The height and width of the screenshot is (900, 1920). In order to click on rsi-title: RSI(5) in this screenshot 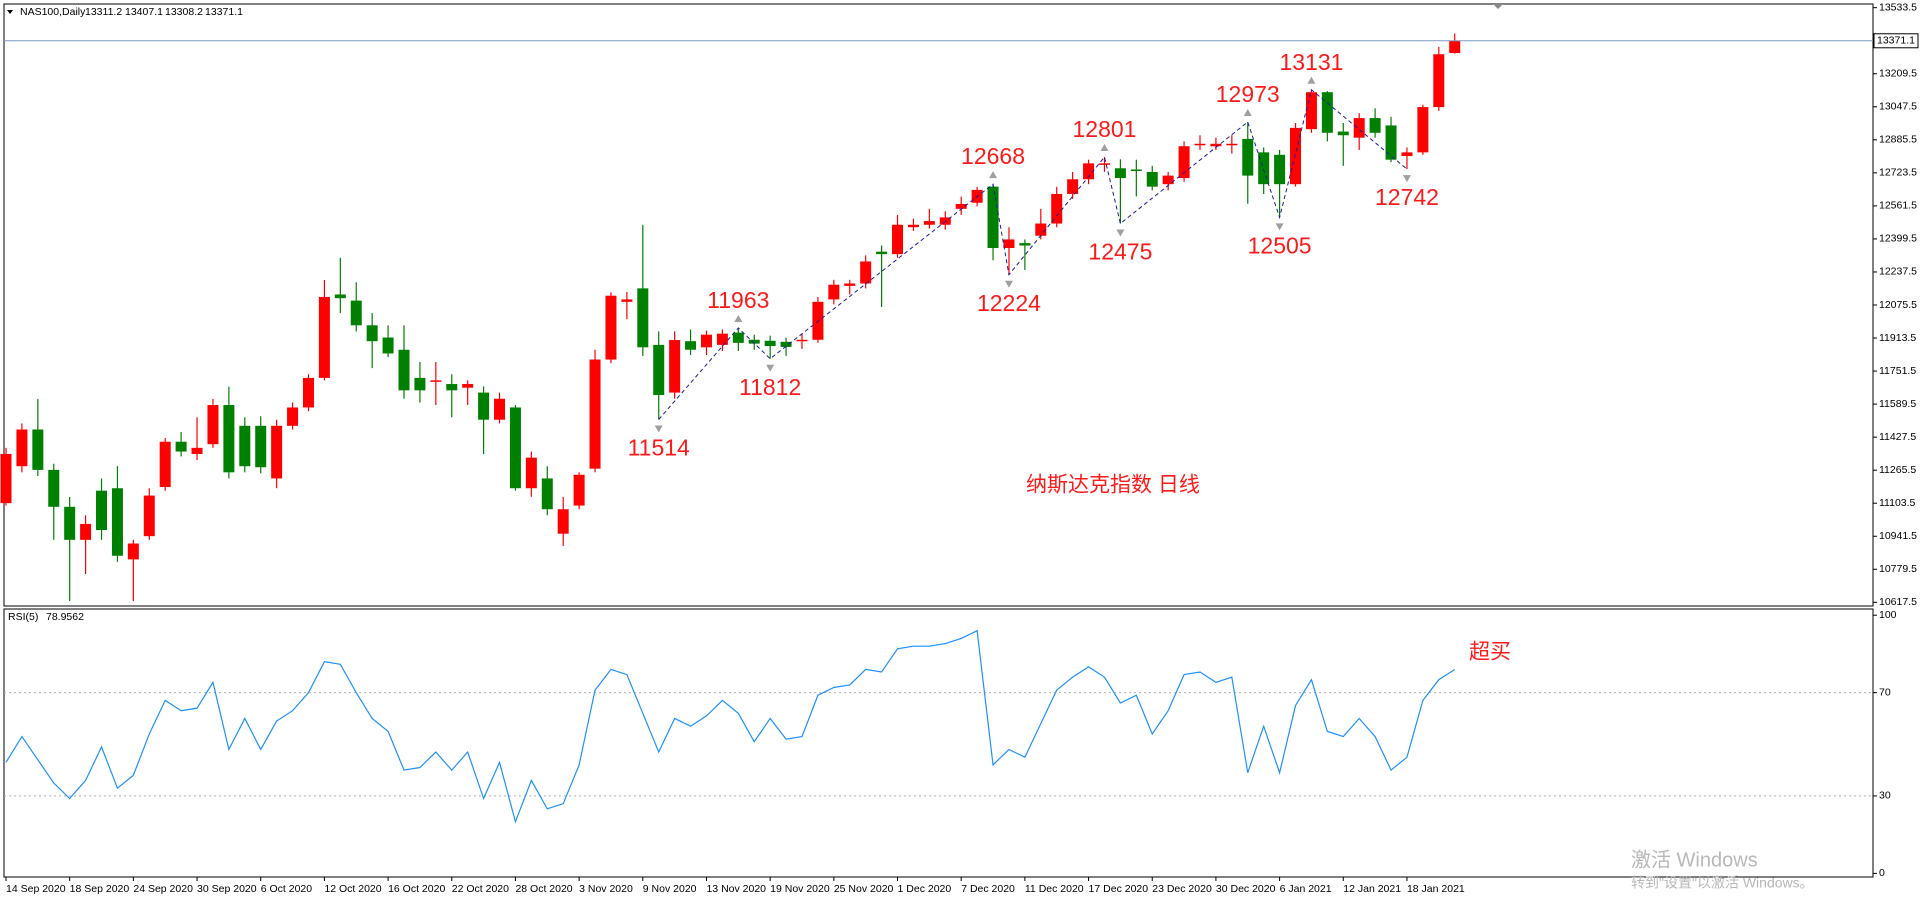, I will do `click(23, 617)`.